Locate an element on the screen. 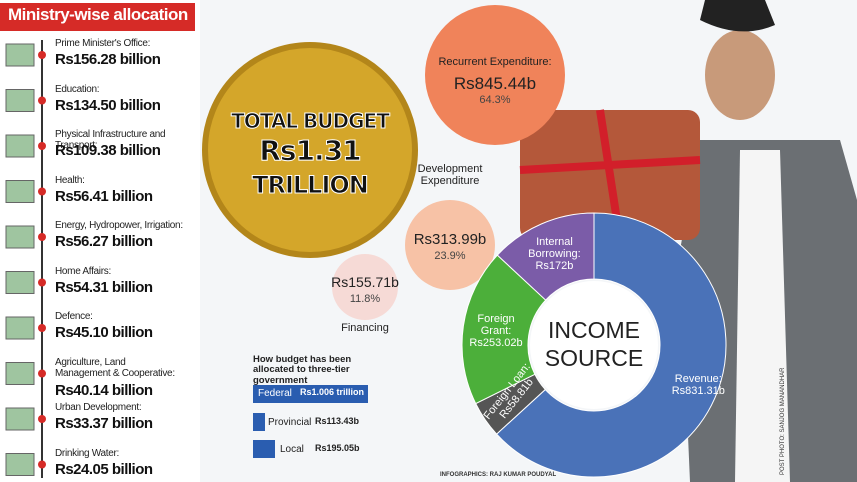 The height and width of the screenshot is (482, 857). header-bar is located at coordinates (97, 17).